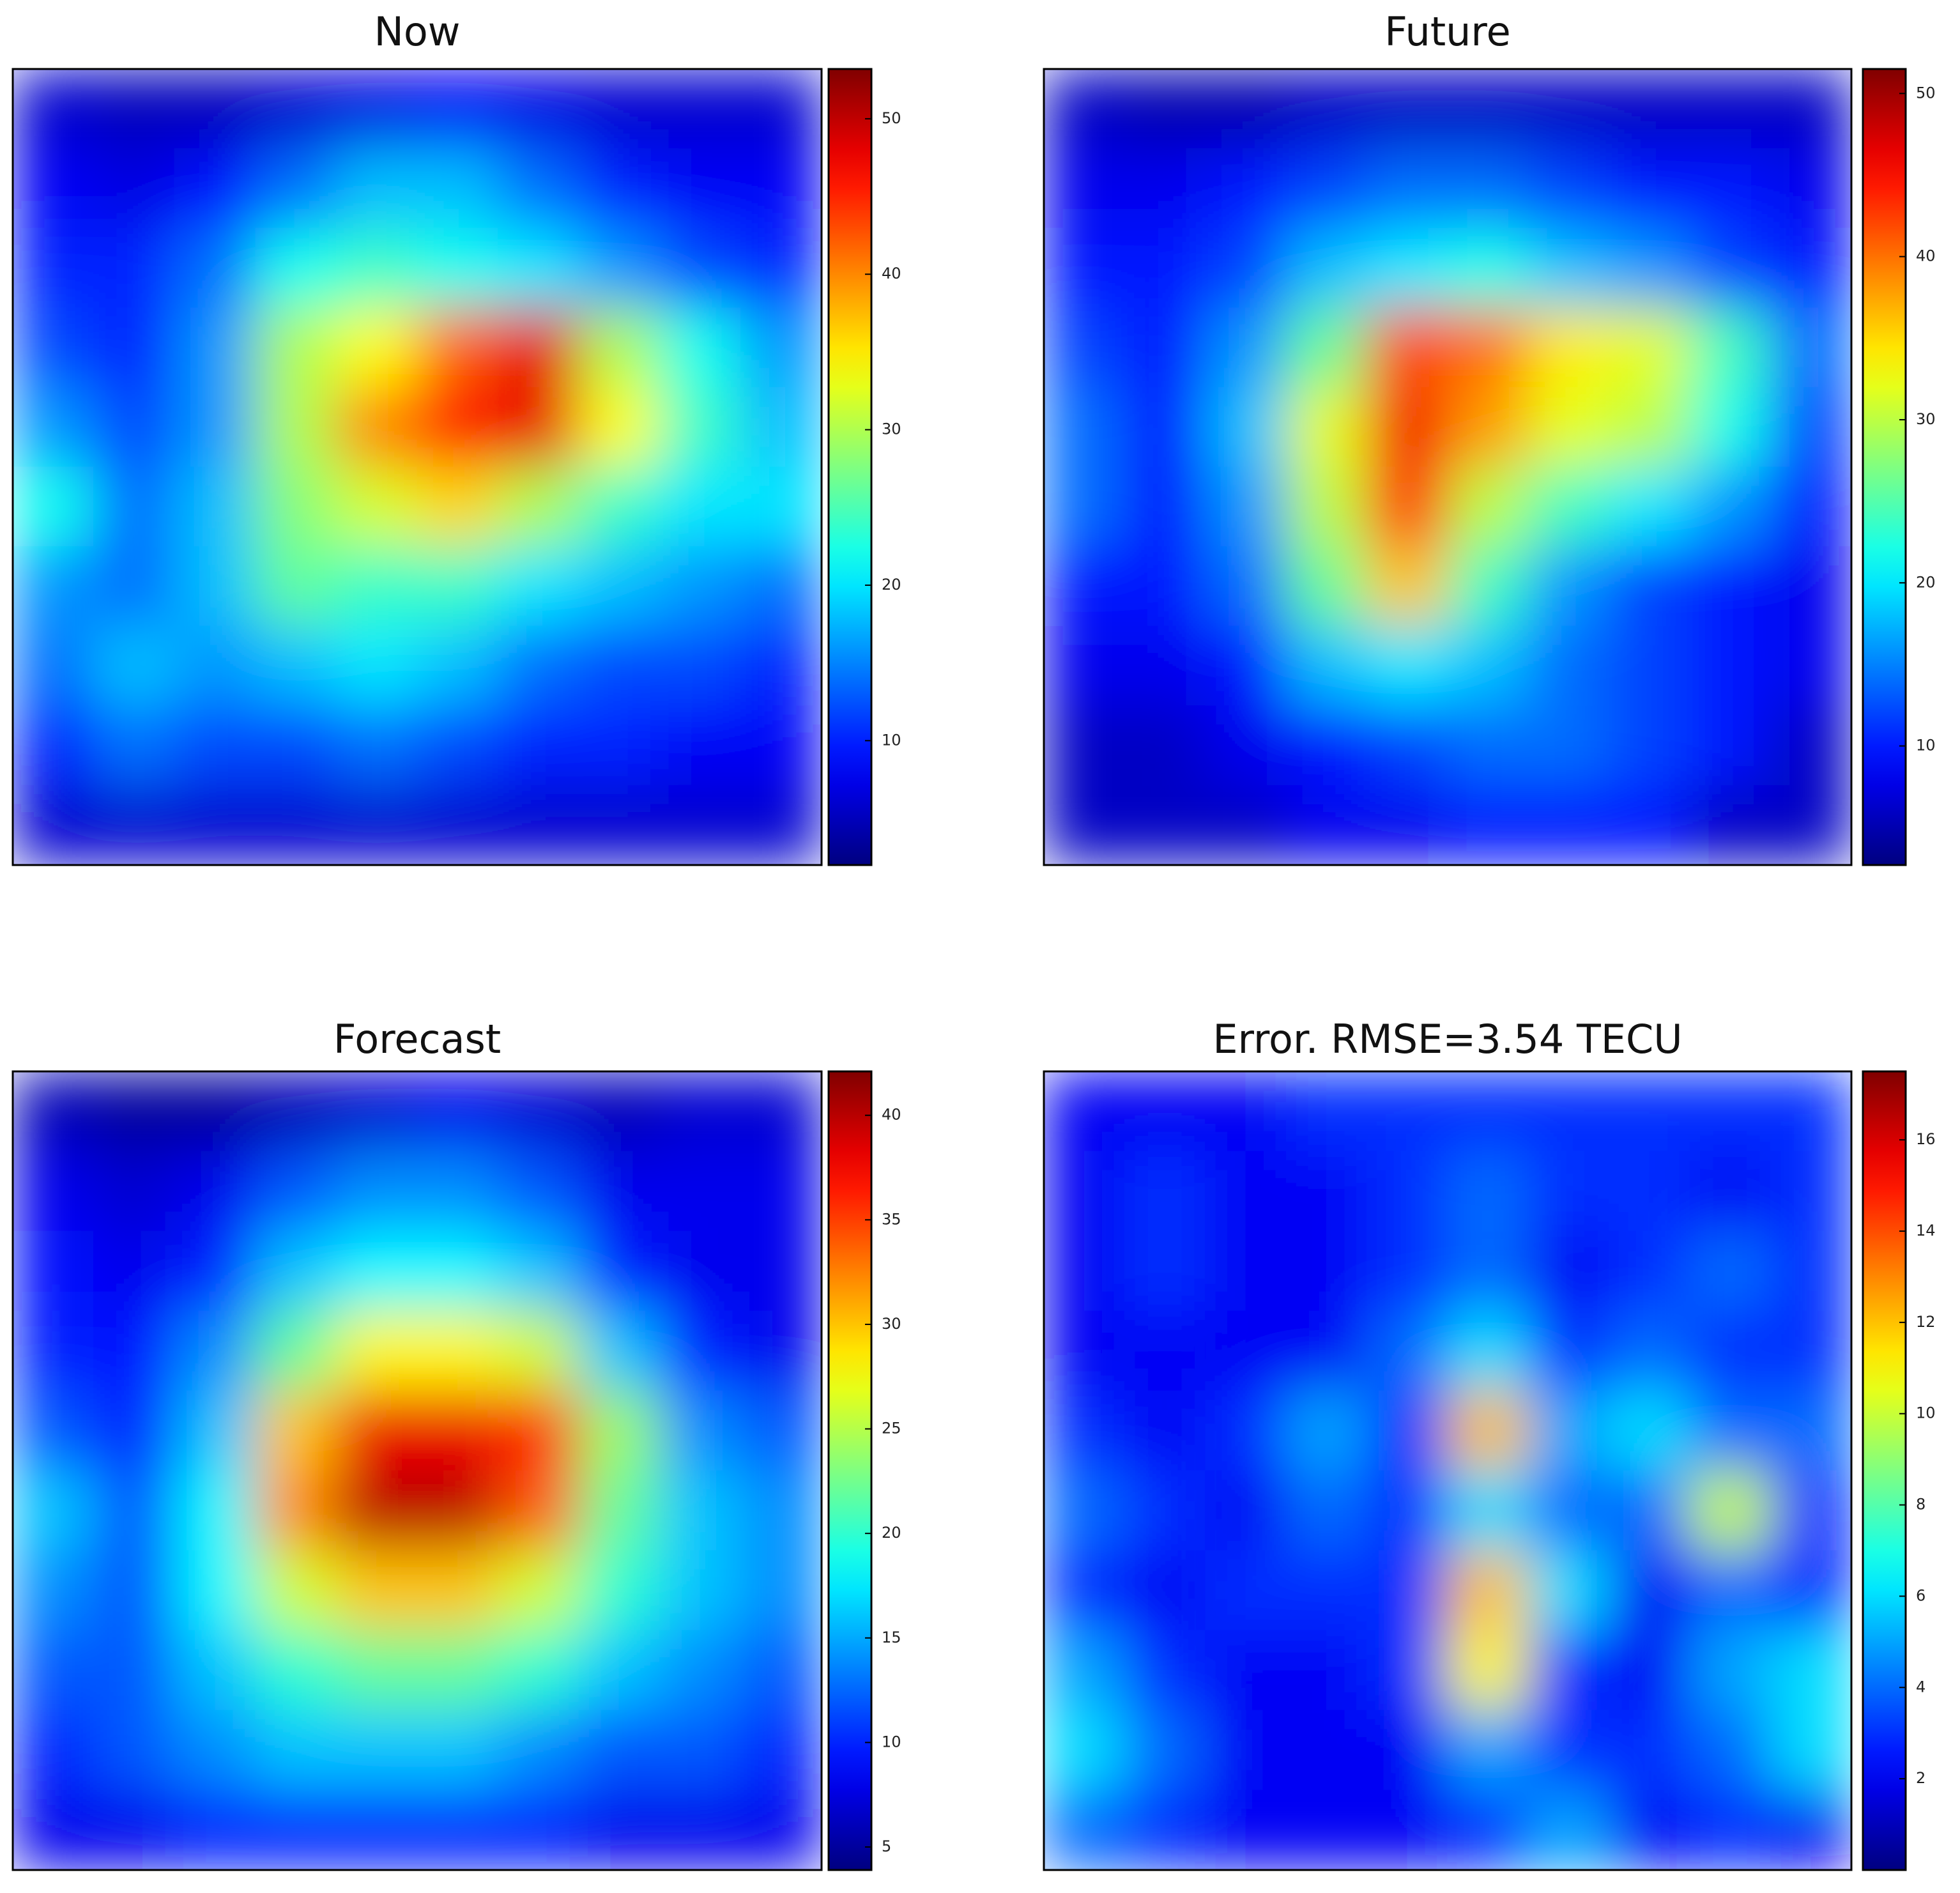 This screenshot has height=1893, width=1960. I want to click on colorbar-tick-label: 40, so click(891, 1115).